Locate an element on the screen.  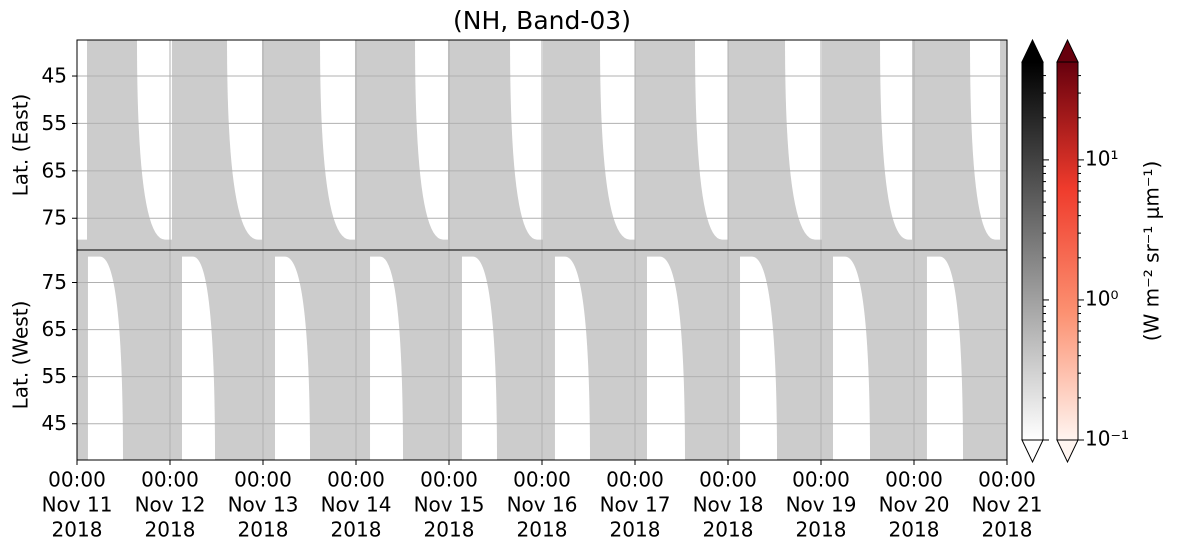
x-tick-label: Nov 14 is located at coordinates (356, 505).